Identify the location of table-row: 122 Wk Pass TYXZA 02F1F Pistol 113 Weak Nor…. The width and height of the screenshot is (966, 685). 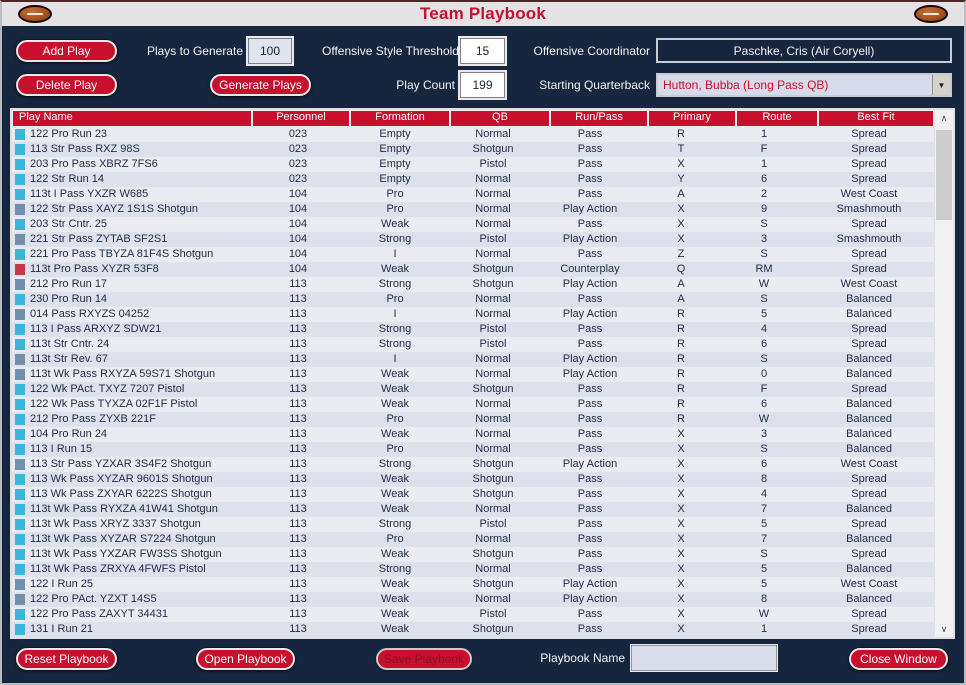
(473, 404).